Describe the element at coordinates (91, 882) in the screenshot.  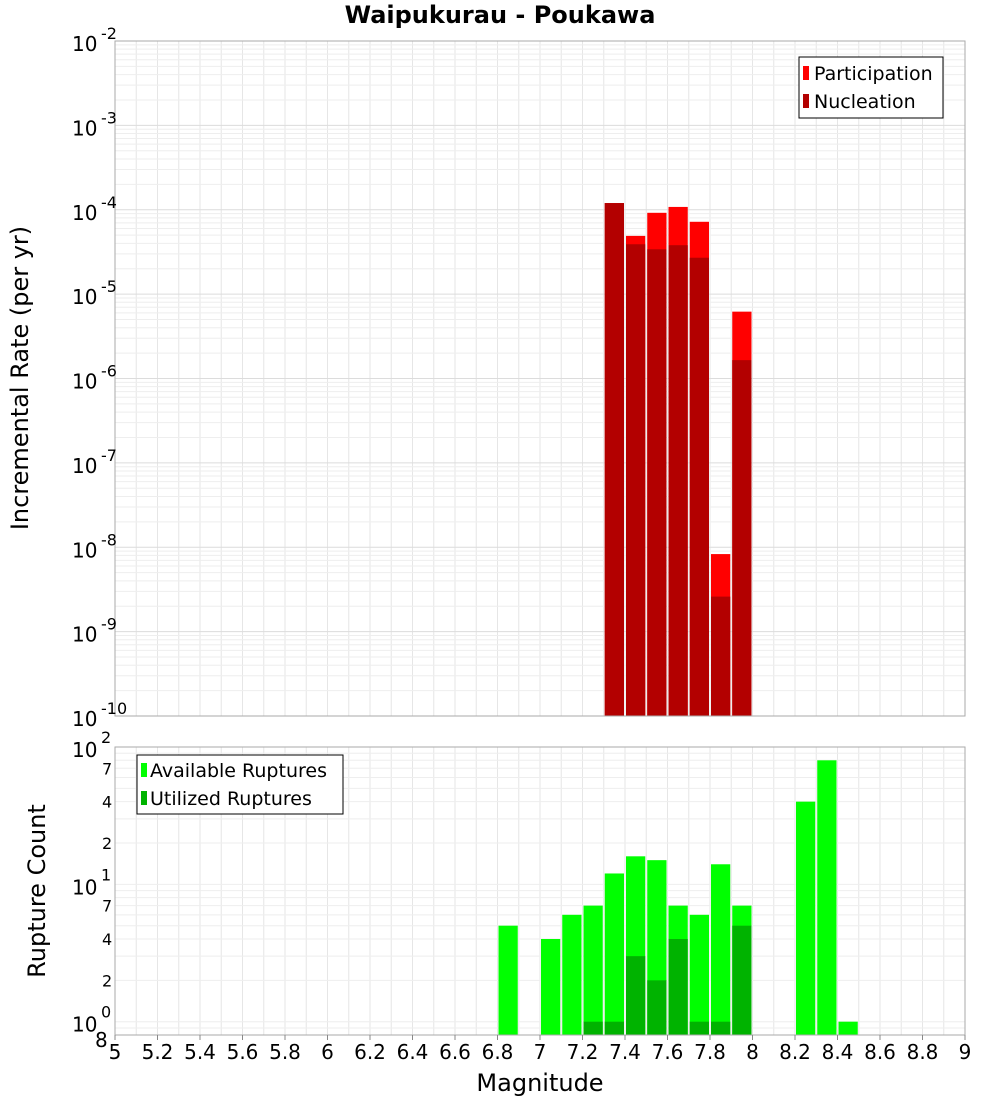
I see `bottom-y-tick-label: 10¹` at that location.